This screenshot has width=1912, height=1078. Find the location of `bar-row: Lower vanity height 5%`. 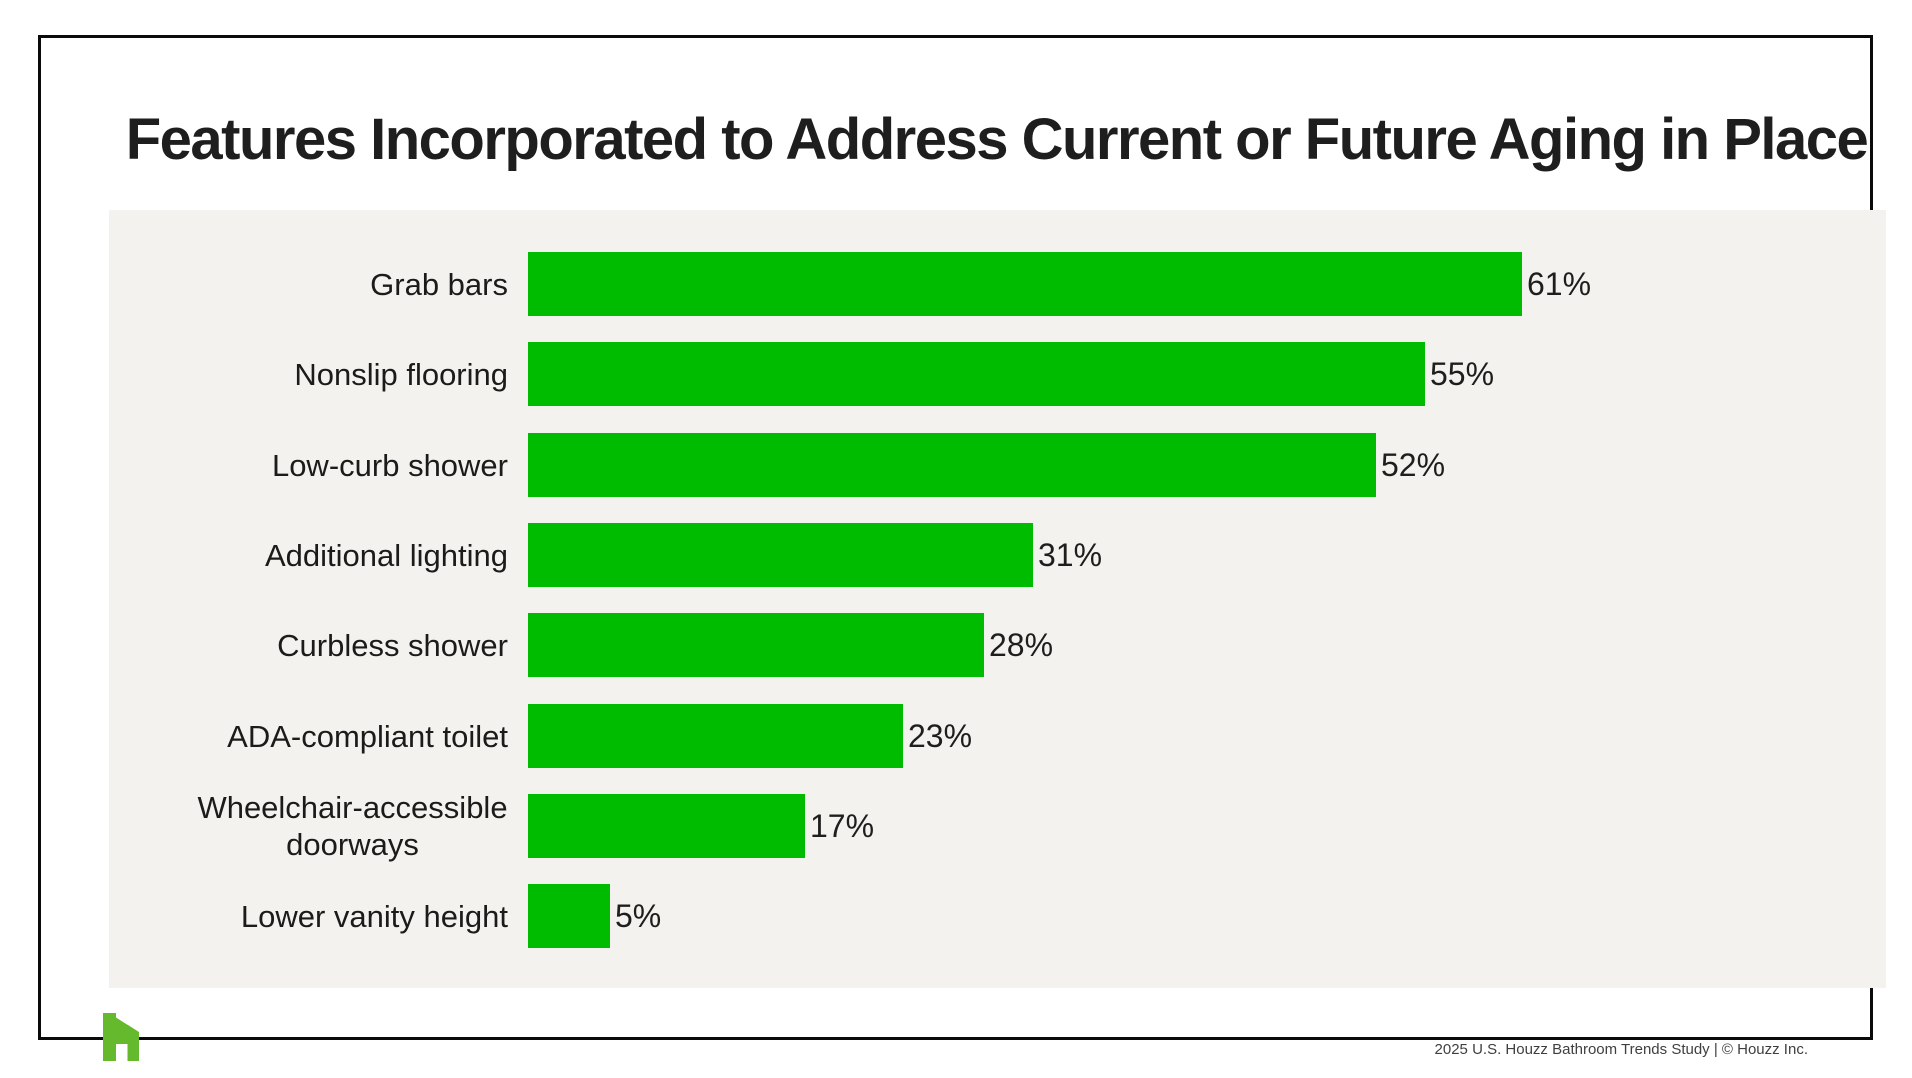

bar-row: Lower vanity height 5% is located at coordinates (1021, 916).